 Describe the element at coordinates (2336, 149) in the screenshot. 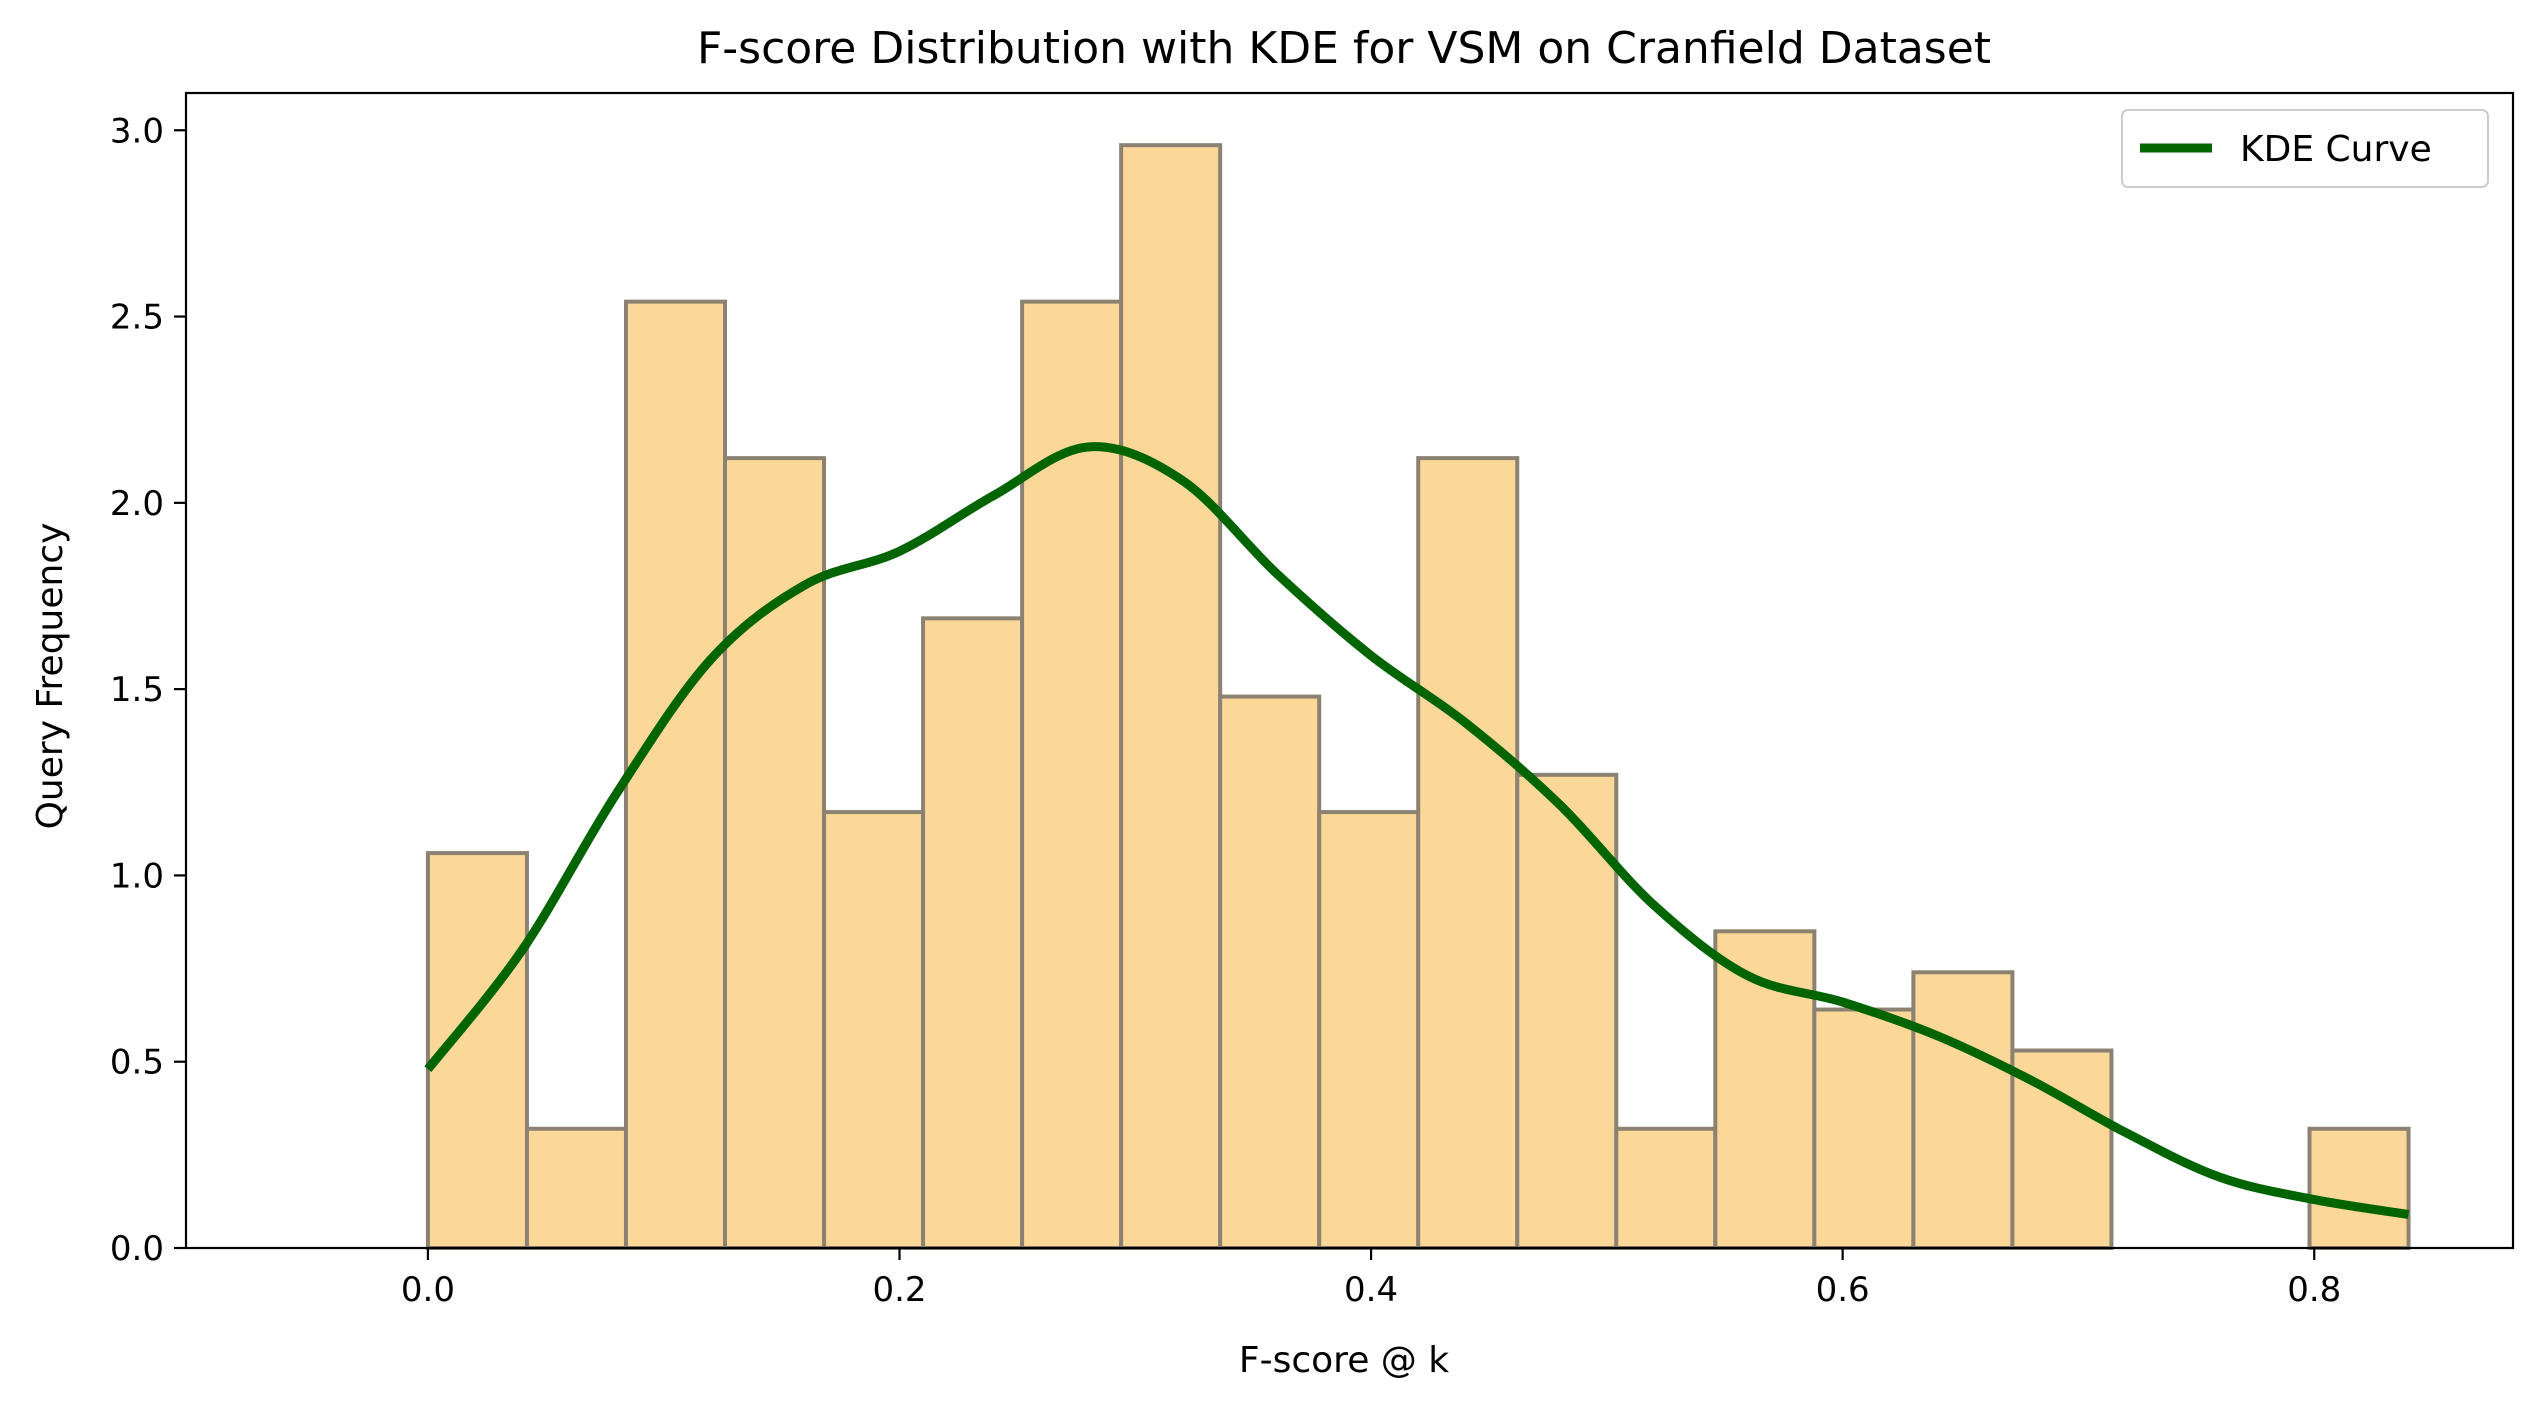

I see `legend-label-kde: KDE Curve` at that location.